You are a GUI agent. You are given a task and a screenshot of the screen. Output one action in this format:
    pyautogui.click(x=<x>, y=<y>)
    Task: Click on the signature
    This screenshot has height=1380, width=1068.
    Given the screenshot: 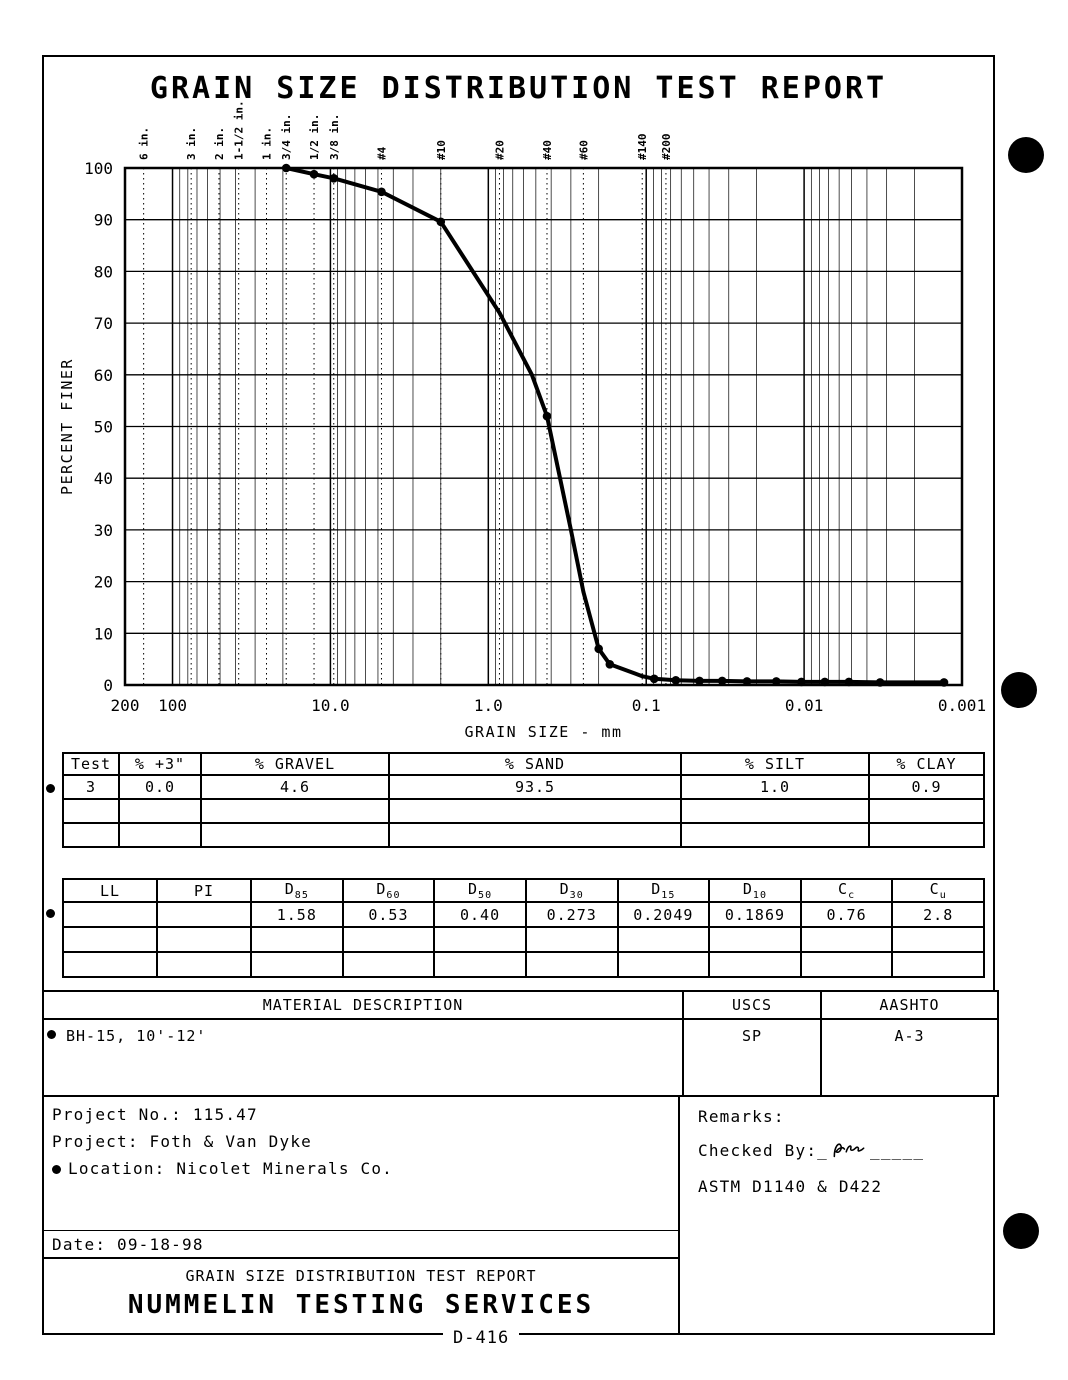 What is the action you would take?
    pyautogui.click(x=849, y=1150)
    